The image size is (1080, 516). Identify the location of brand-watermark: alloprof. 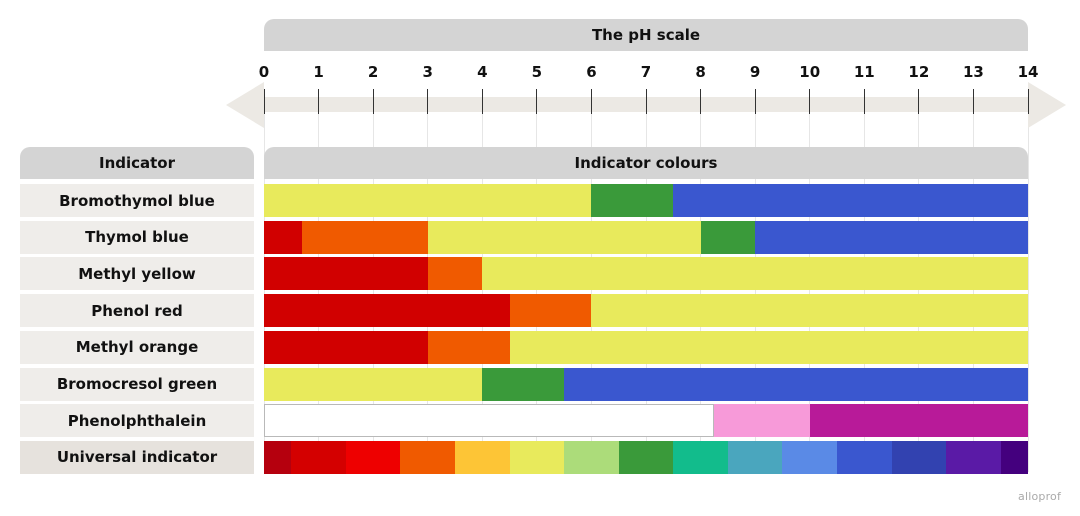
(1040, 496).